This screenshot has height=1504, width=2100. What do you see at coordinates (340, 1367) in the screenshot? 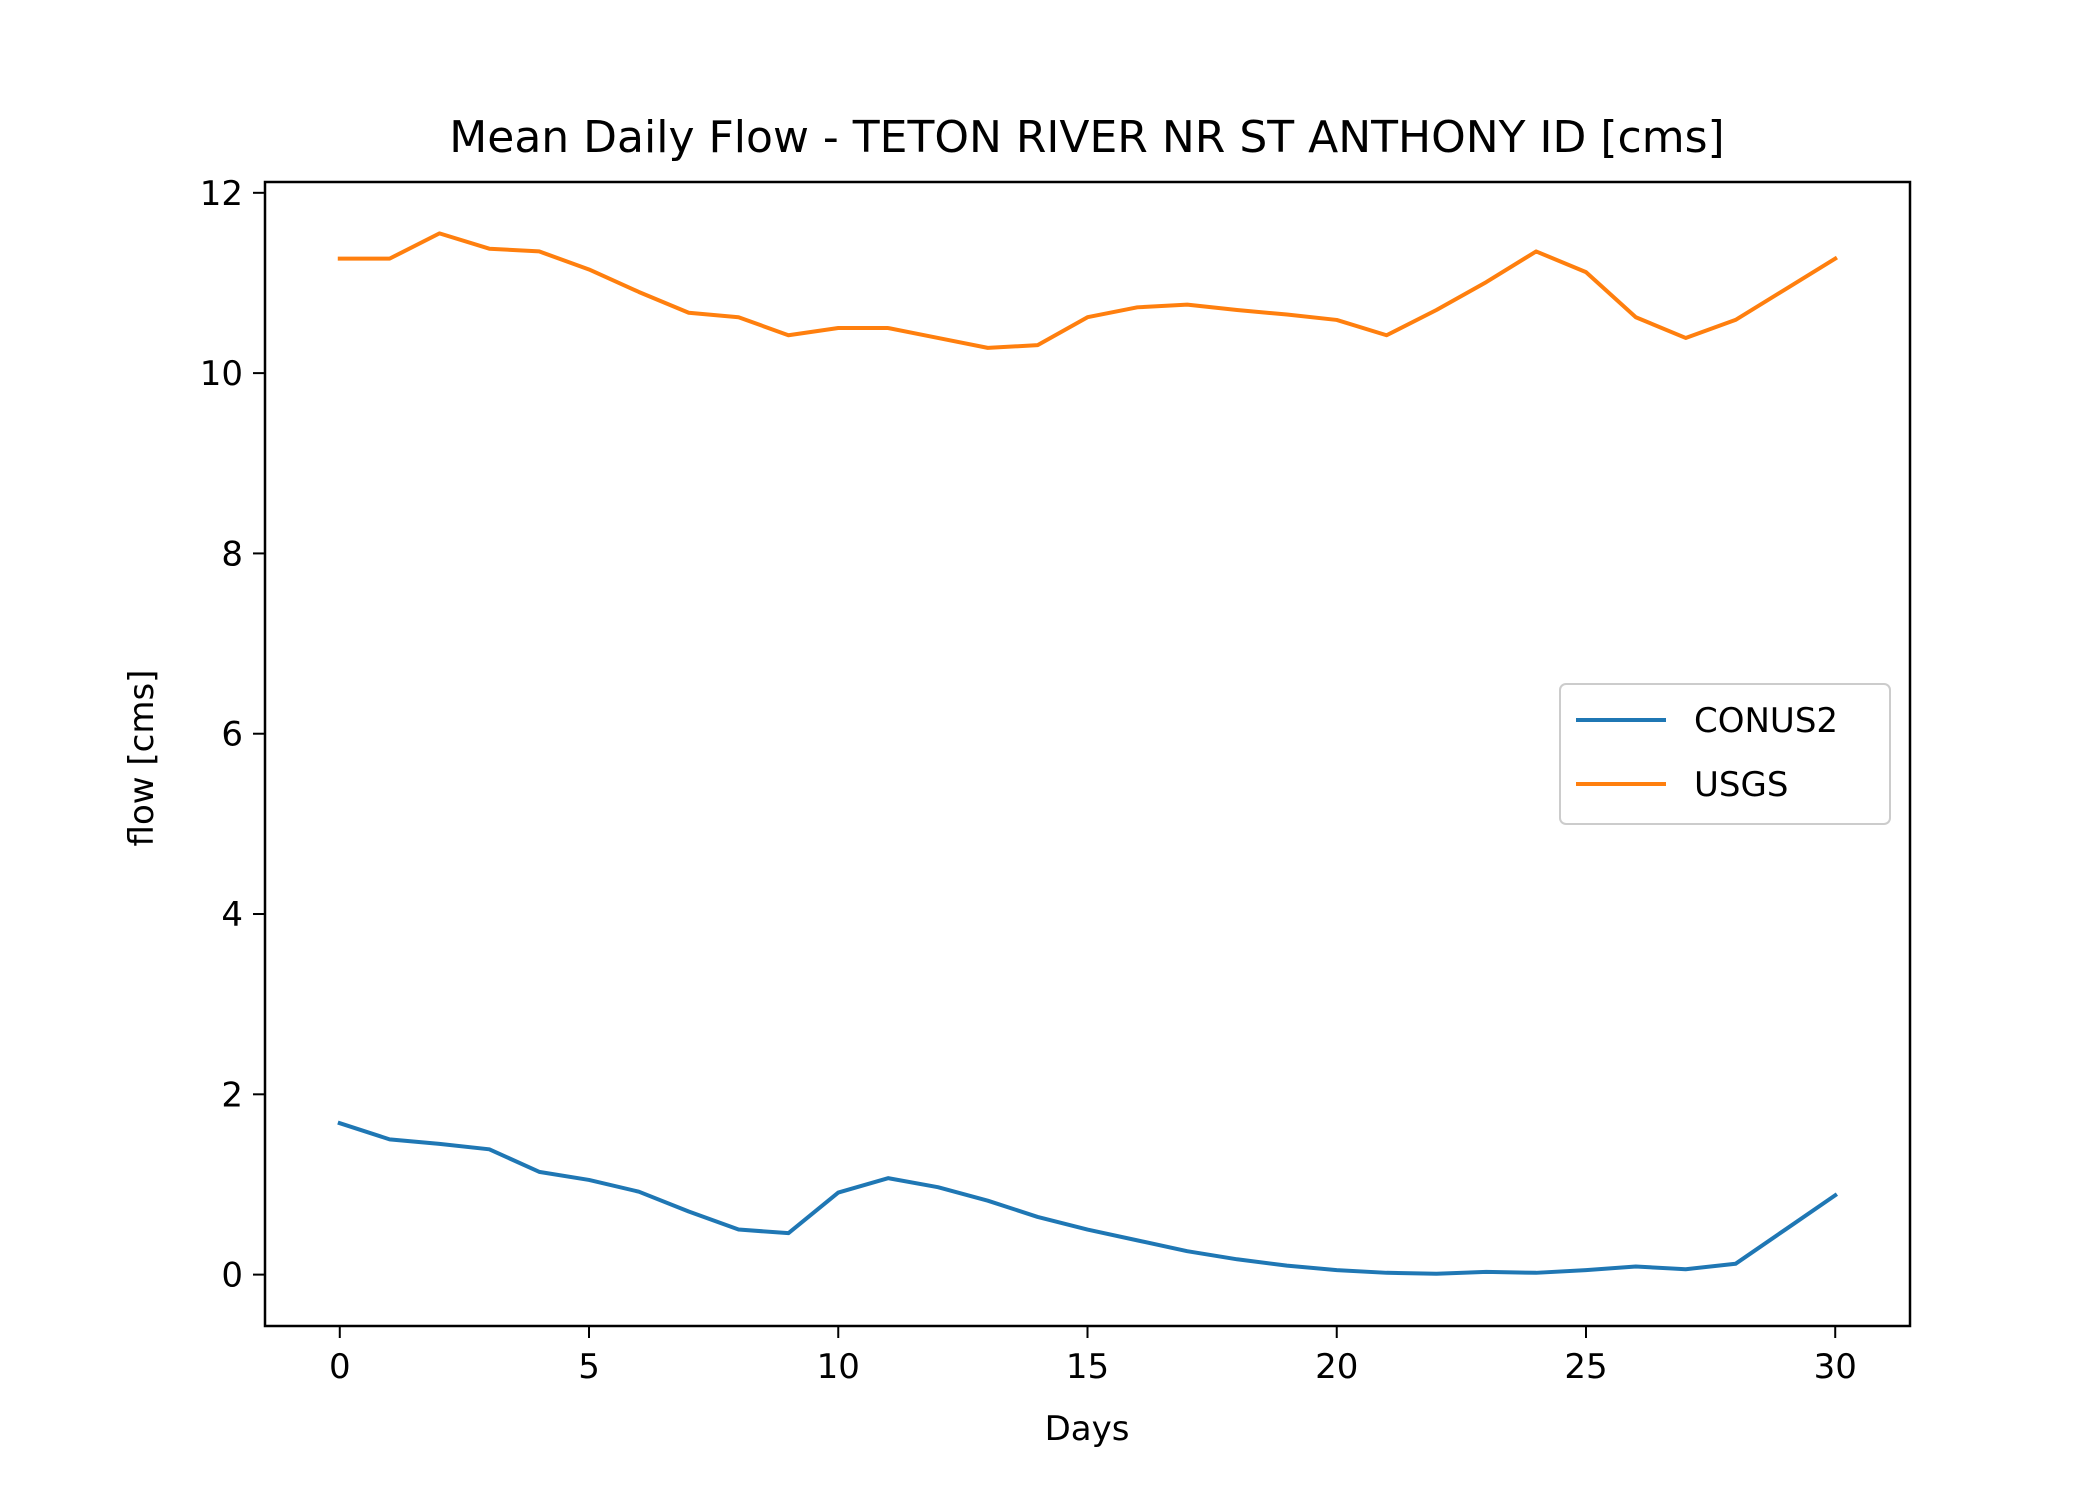
I see `x-tick-label: 0` at bounding box center [340, 1367].